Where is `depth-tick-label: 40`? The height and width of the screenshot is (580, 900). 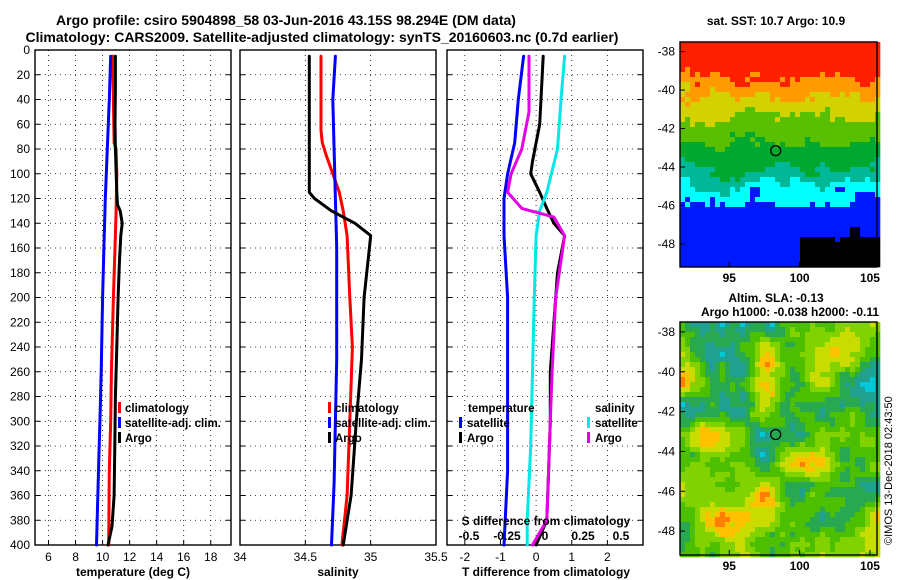 depth-tick-label: 40 is located at coordinates (24, 100).